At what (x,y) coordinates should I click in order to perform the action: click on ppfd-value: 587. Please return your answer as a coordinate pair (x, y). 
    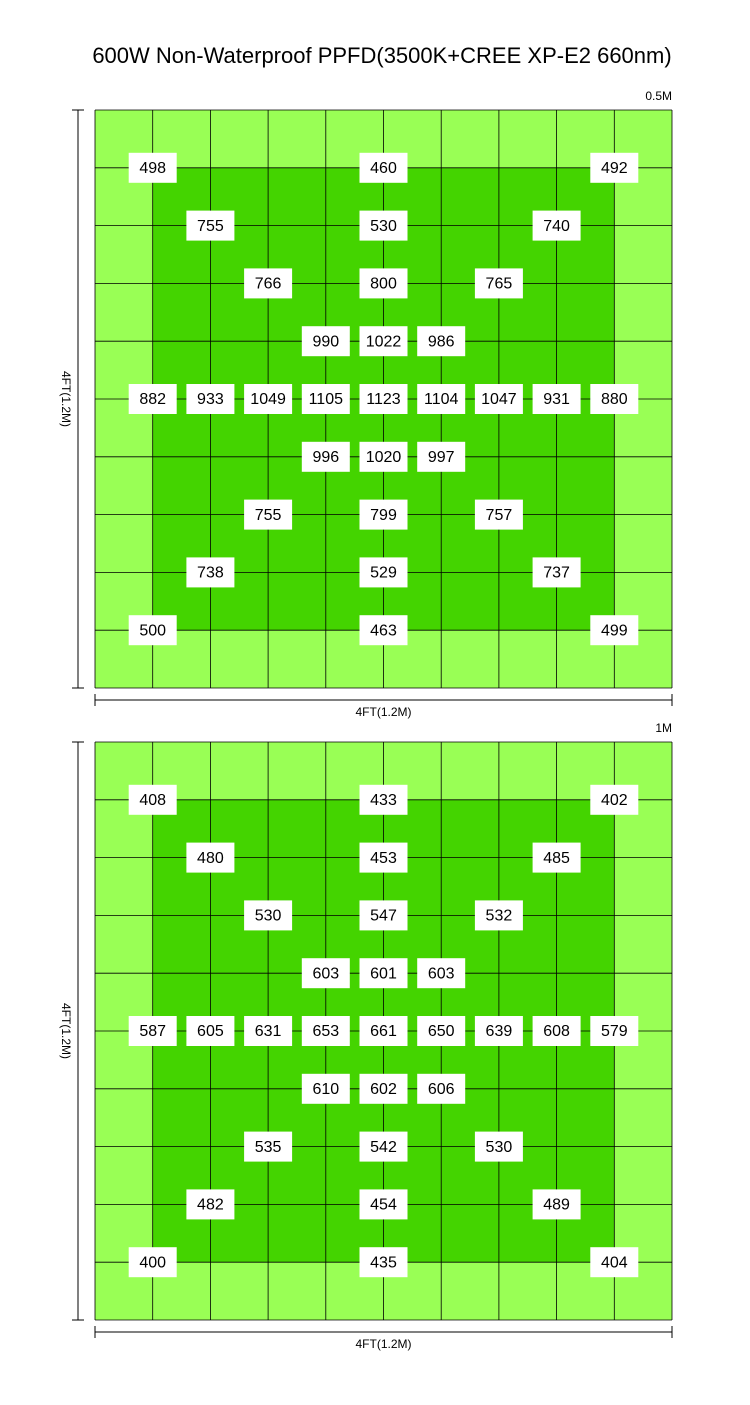
    Looking at the image, I should click on (152, 1031).